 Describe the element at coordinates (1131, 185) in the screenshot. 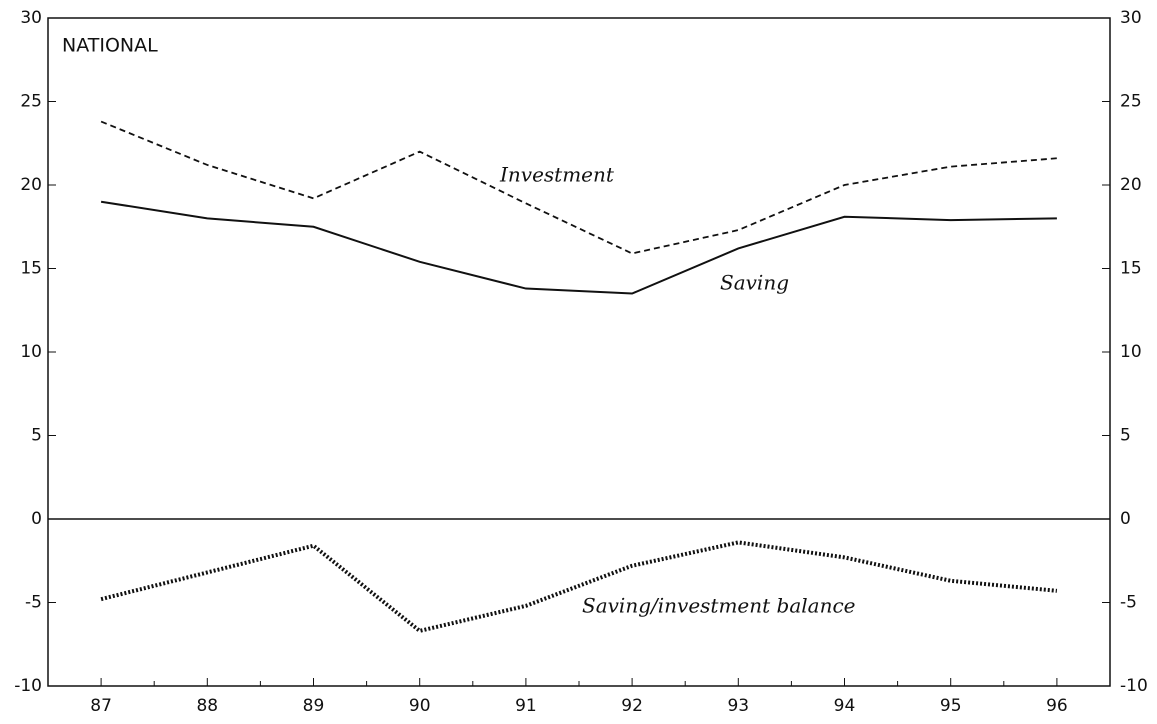

I see `y2-tick-label: 20` at that location.